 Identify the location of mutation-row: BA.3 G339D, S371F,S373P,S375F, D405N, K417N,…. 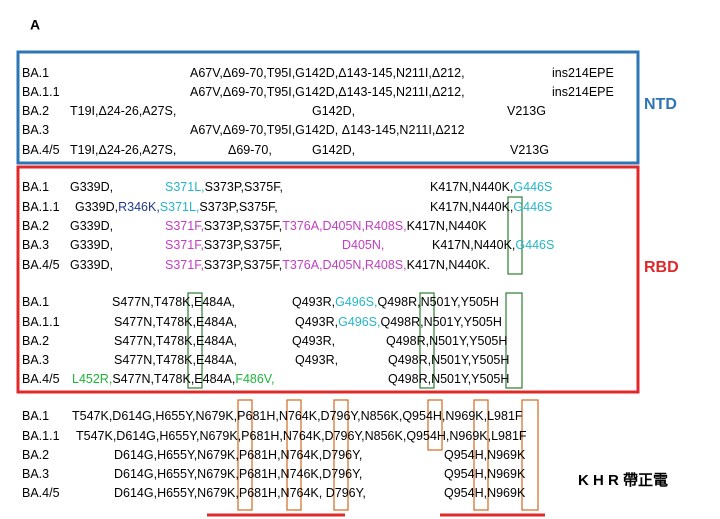
(288, 245).